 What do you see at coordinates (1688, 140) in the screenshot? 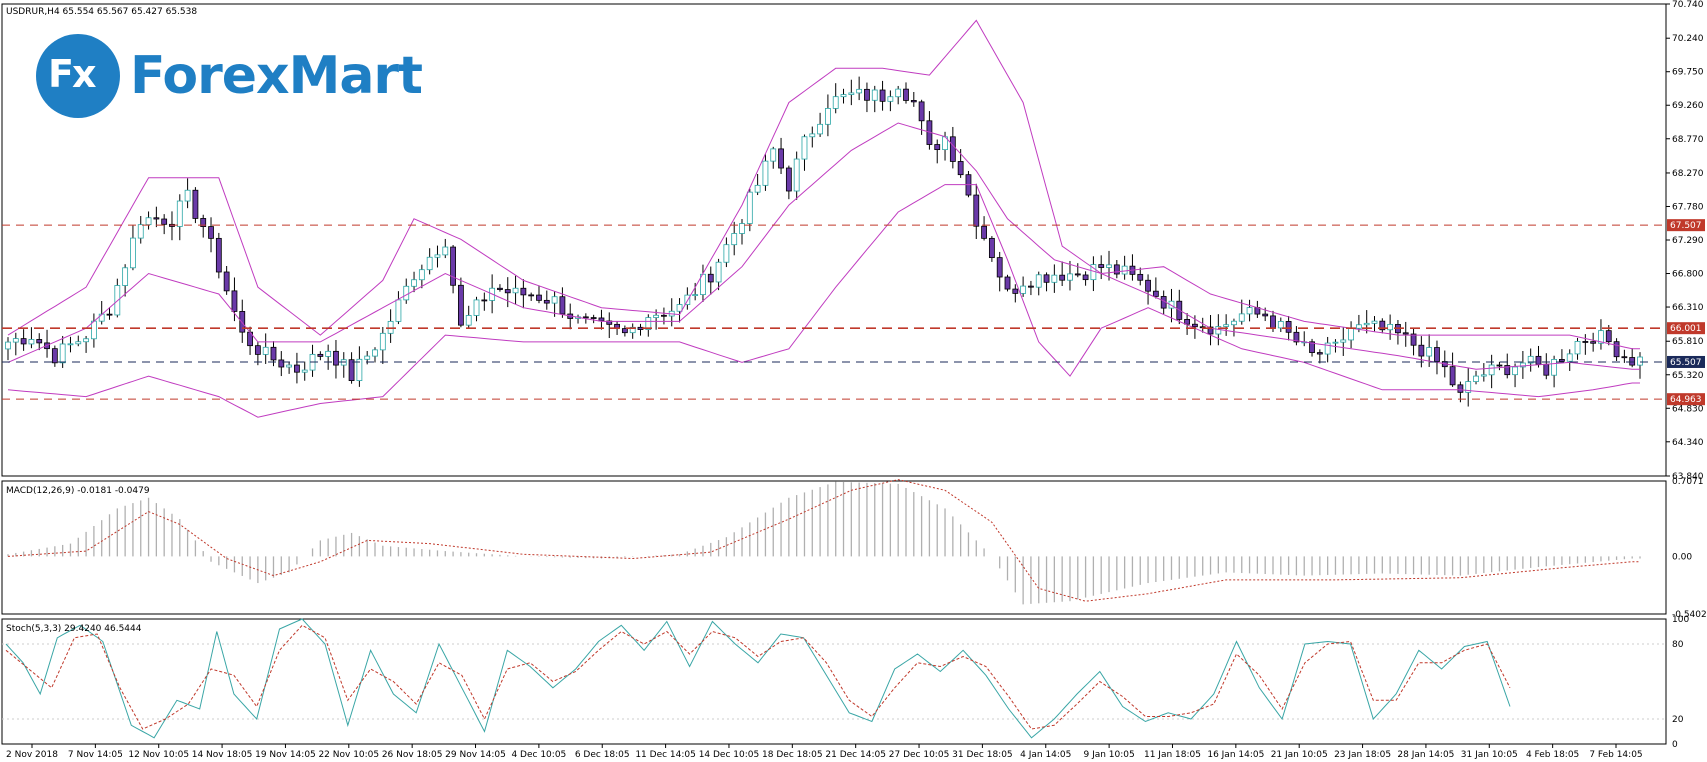
I see `y-tick-label: 68.770` at bounding box center [1688, 140].